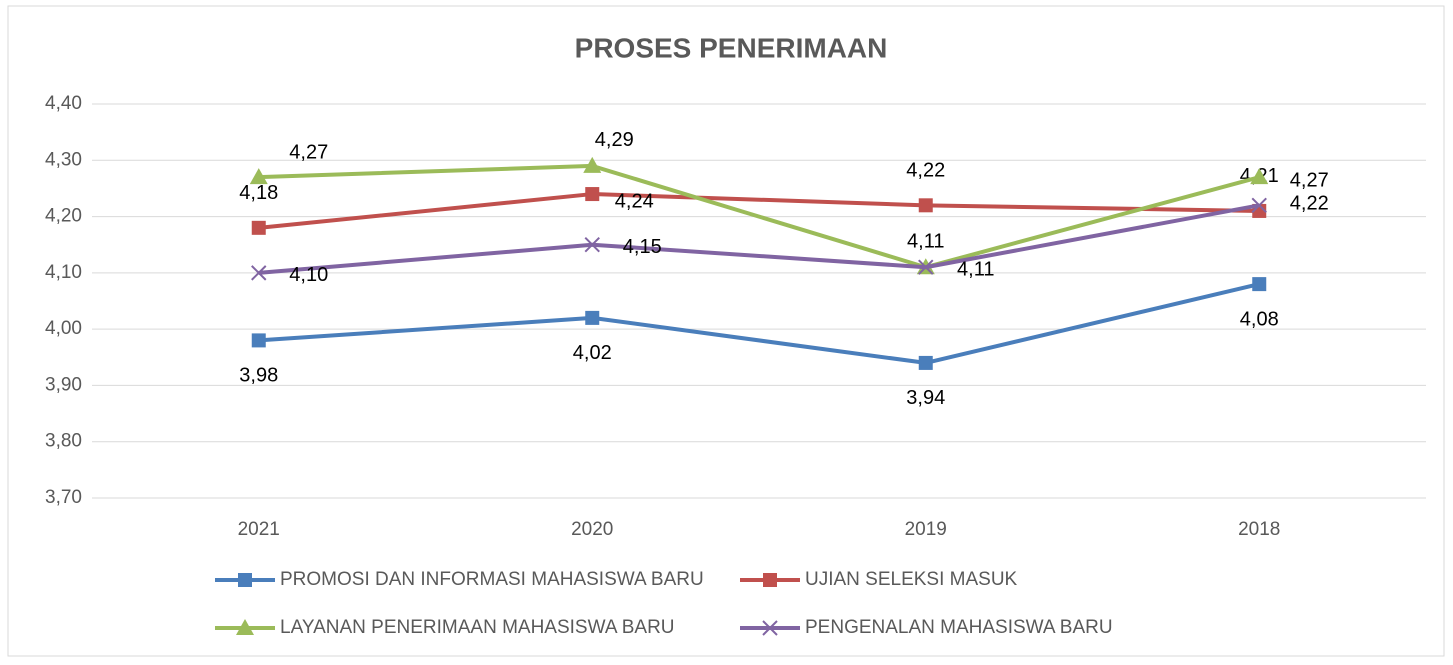 This screenshot has height=665, width=1453. Describe the element at coordinates (258, 193) in the screenshot. I see `data-label: 4,18` at that location.